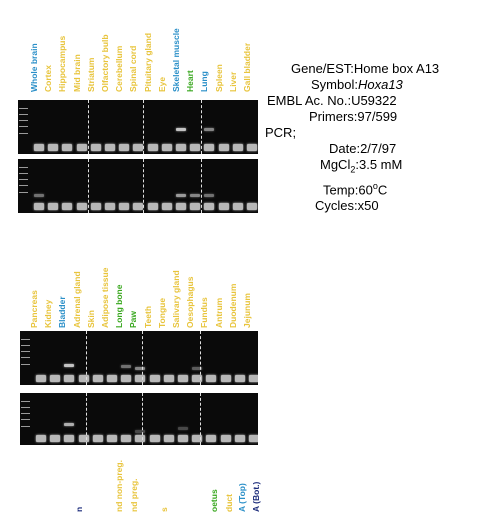 The width and height of the screenshot is (482, 512). Describe the element at coordinates (332, 100) in the screenshot. I see `embl-row: EMBL Ac. No.:U59322` at that location.